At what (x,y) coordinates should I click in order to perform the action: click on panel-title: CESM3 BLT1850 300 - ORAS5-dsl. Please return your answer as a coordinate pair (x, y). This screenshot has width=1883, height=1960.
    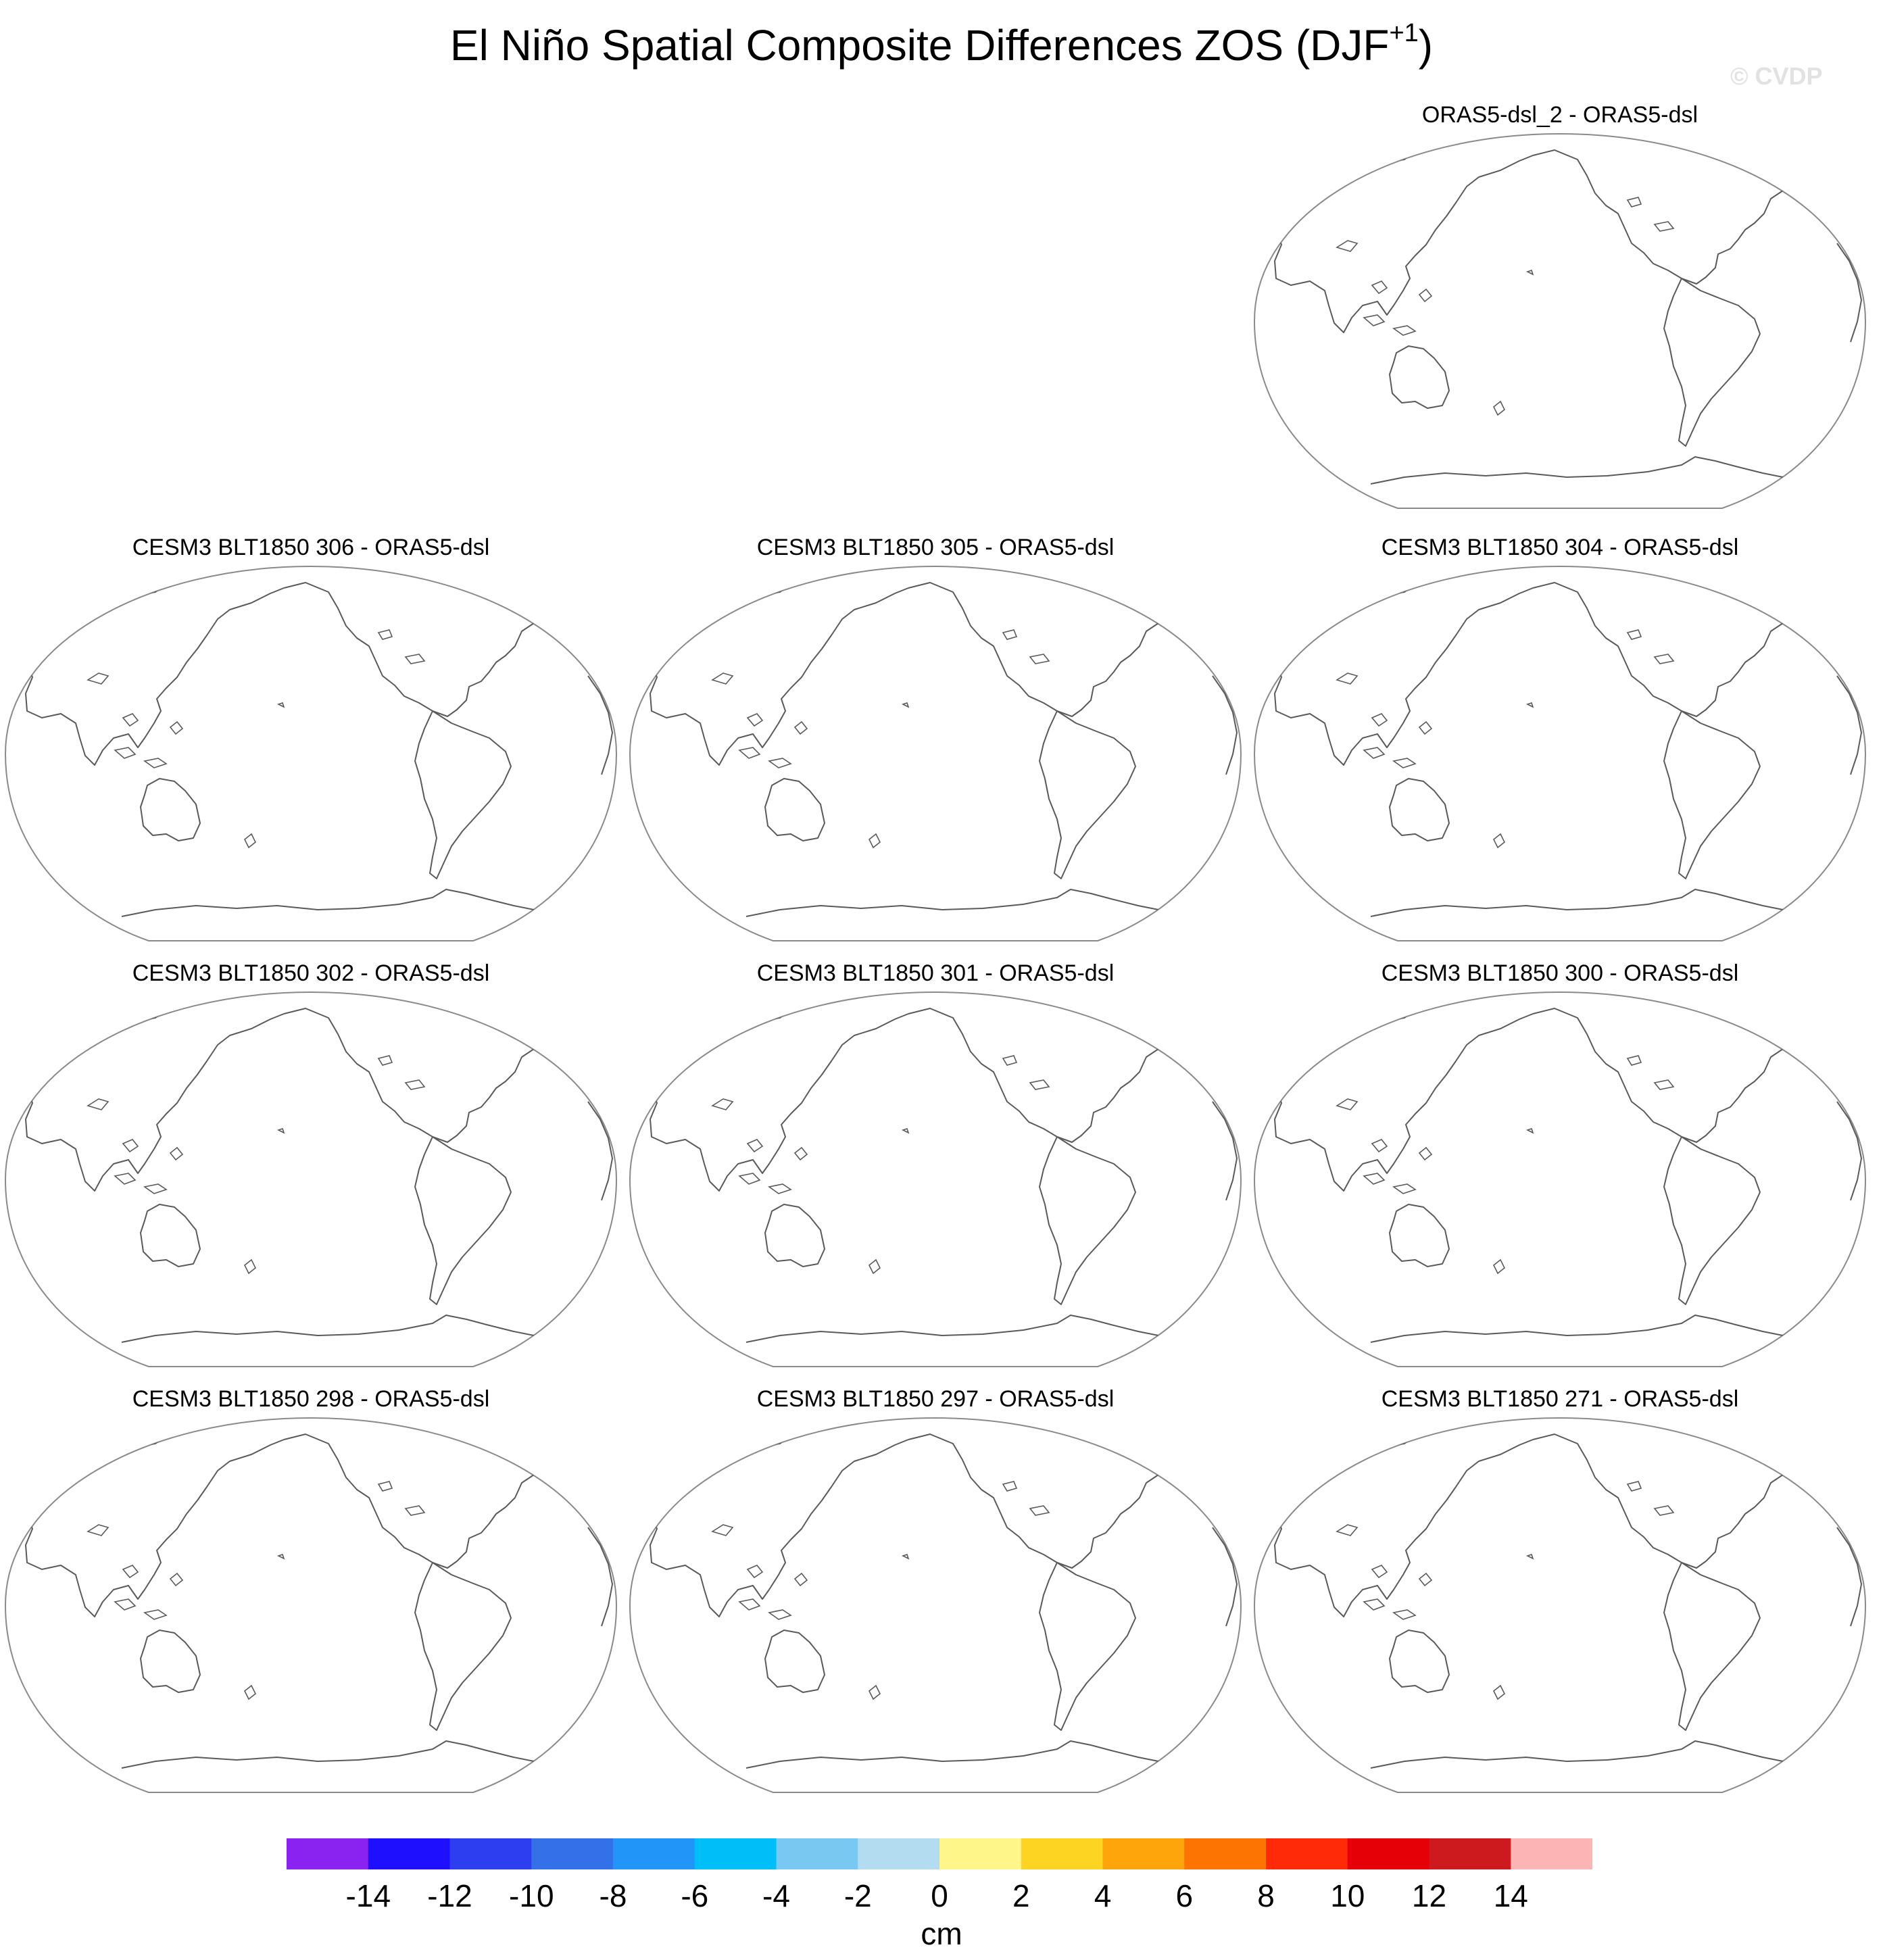
    Looking at the image, I should click on (1560, 973).